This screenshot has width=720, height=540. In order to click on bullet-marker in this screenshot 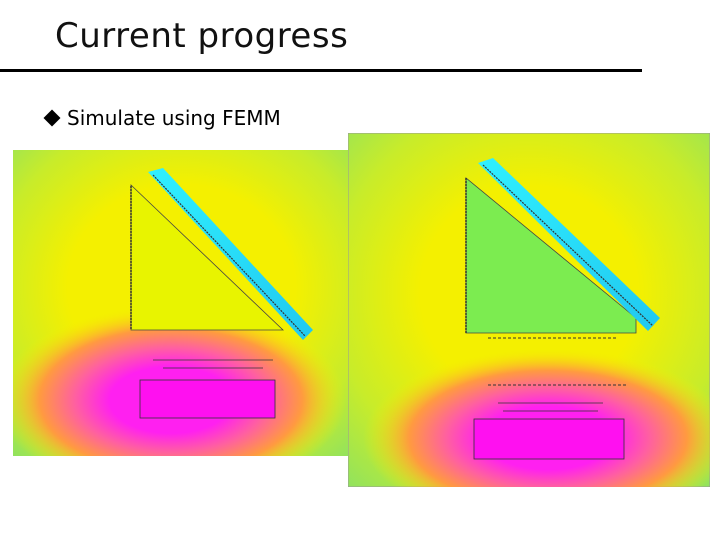, I will do `click(52, 118)`.